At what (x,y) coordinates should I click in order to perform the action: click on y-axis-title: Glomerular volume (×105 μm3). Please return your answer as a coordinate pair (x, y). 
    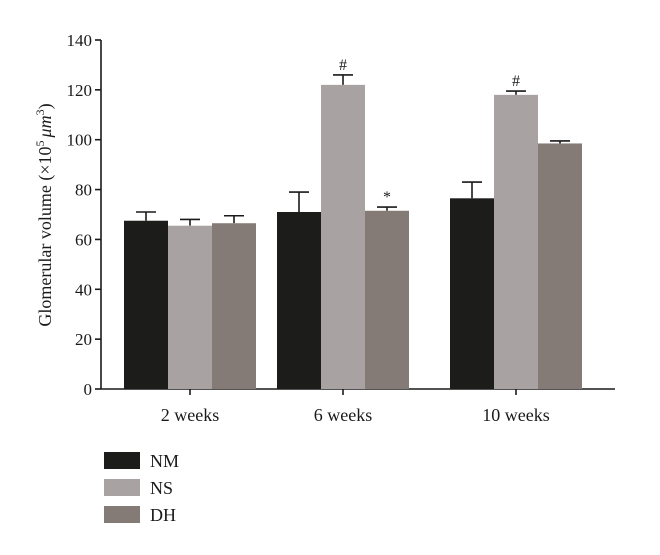
    Looking at the image, I should click on (44, 214).